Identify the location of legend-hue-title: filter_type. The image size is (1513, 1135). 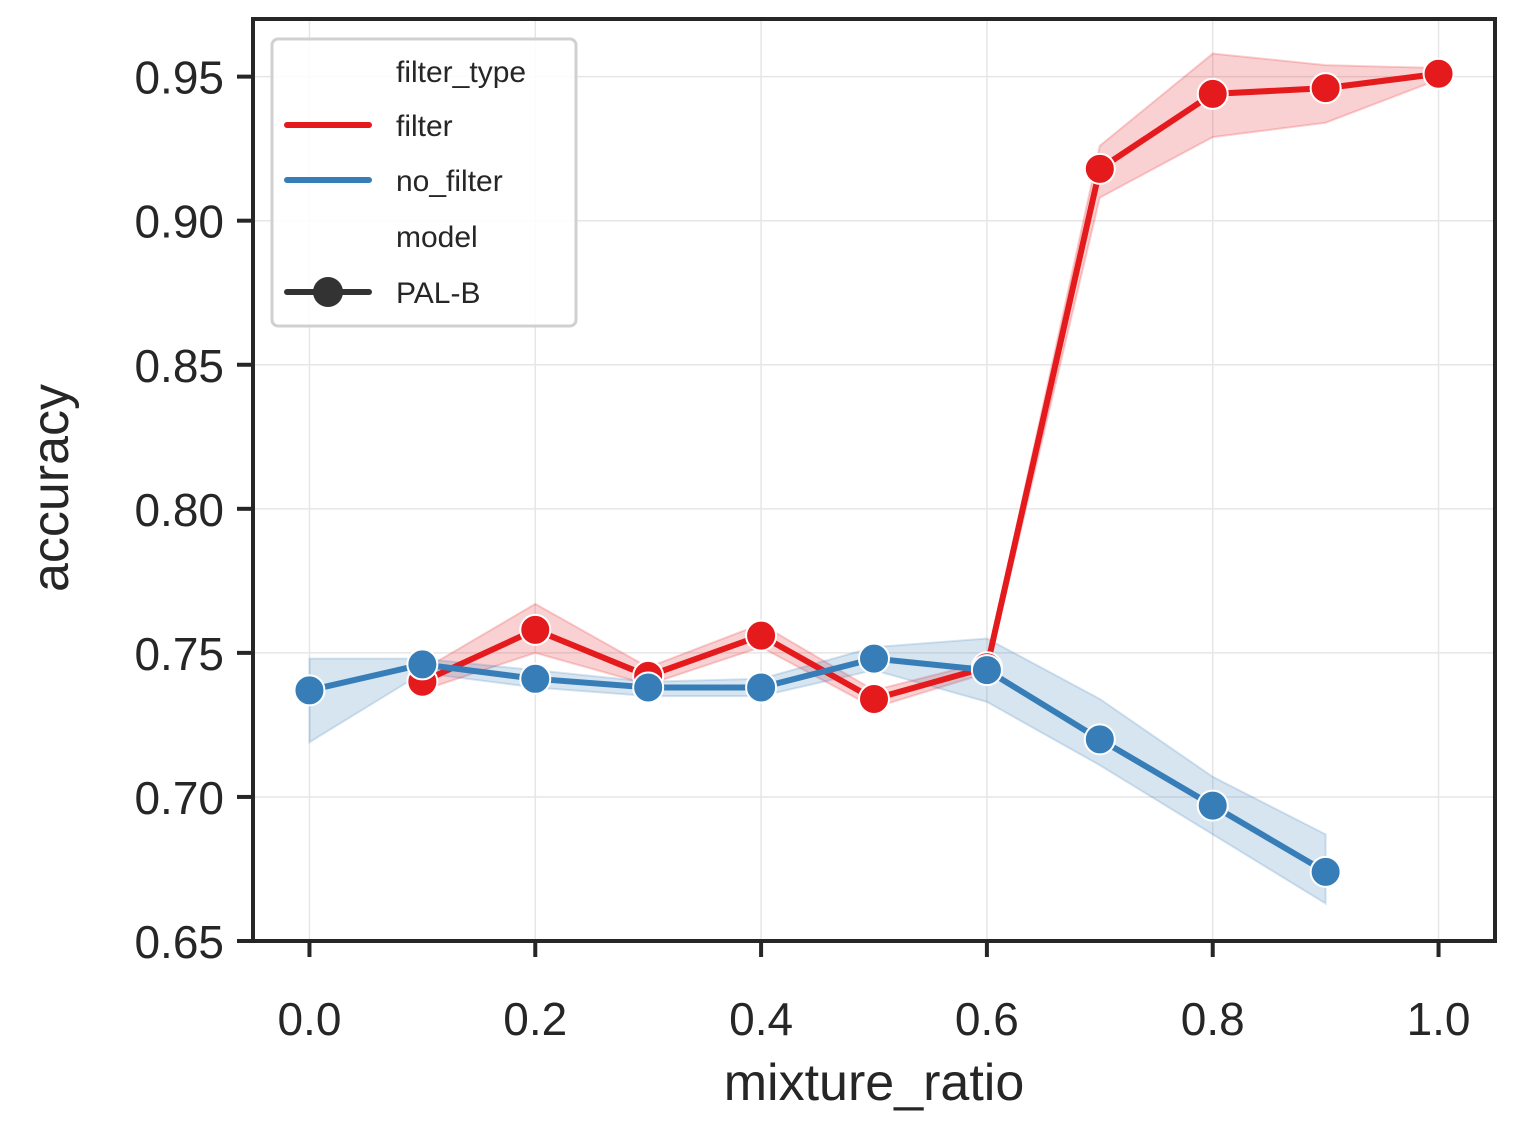
(461, 72).